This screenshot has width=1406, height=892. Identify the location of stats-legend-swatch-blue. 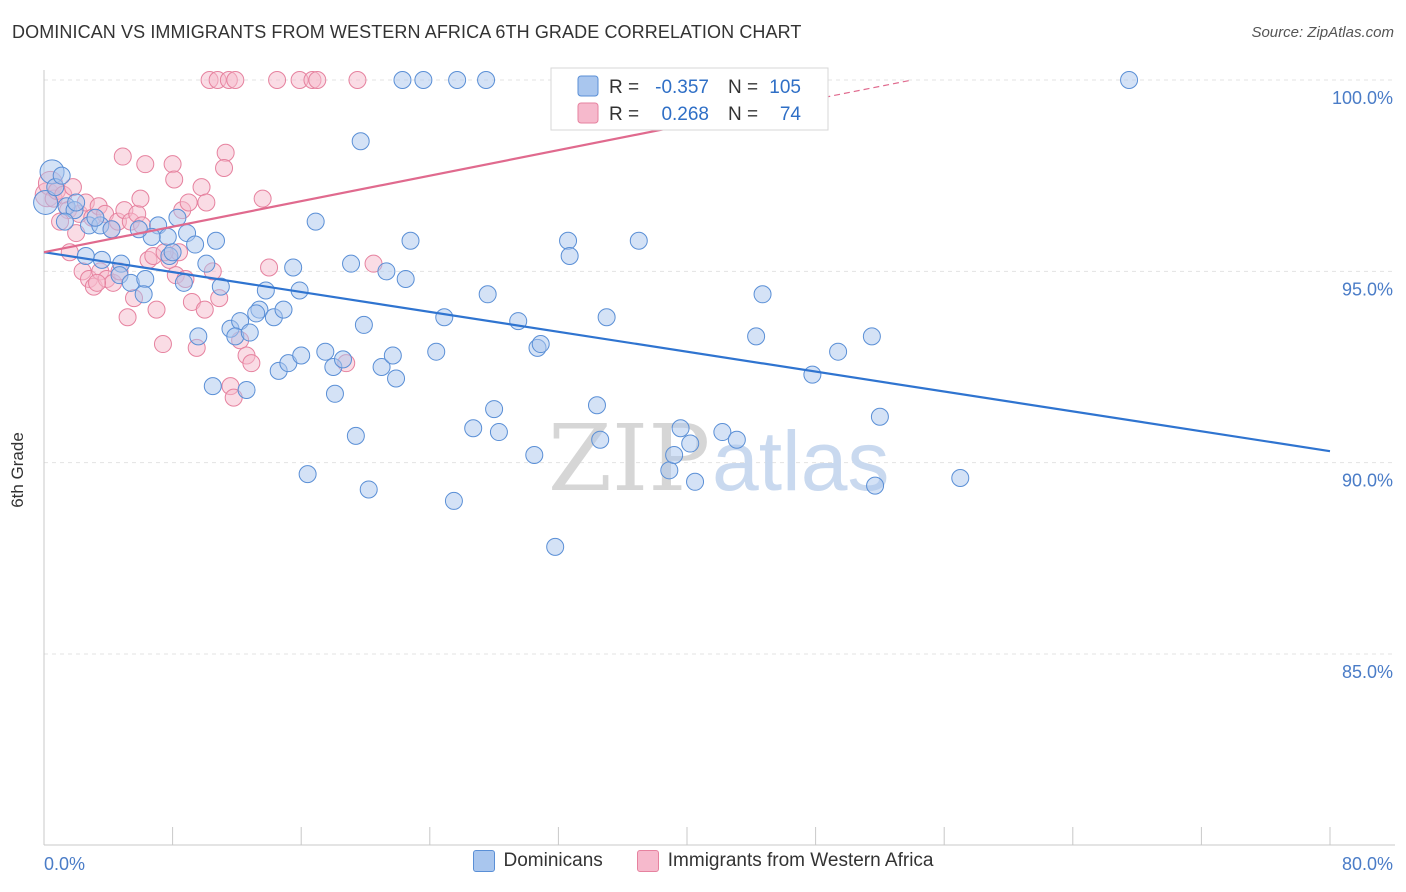
(588, 86).